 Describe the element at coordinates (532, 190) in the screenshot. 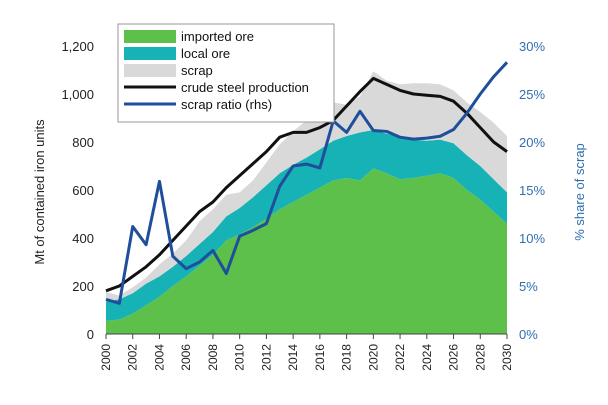

I see `y2-tick-label: 15%` at that location.